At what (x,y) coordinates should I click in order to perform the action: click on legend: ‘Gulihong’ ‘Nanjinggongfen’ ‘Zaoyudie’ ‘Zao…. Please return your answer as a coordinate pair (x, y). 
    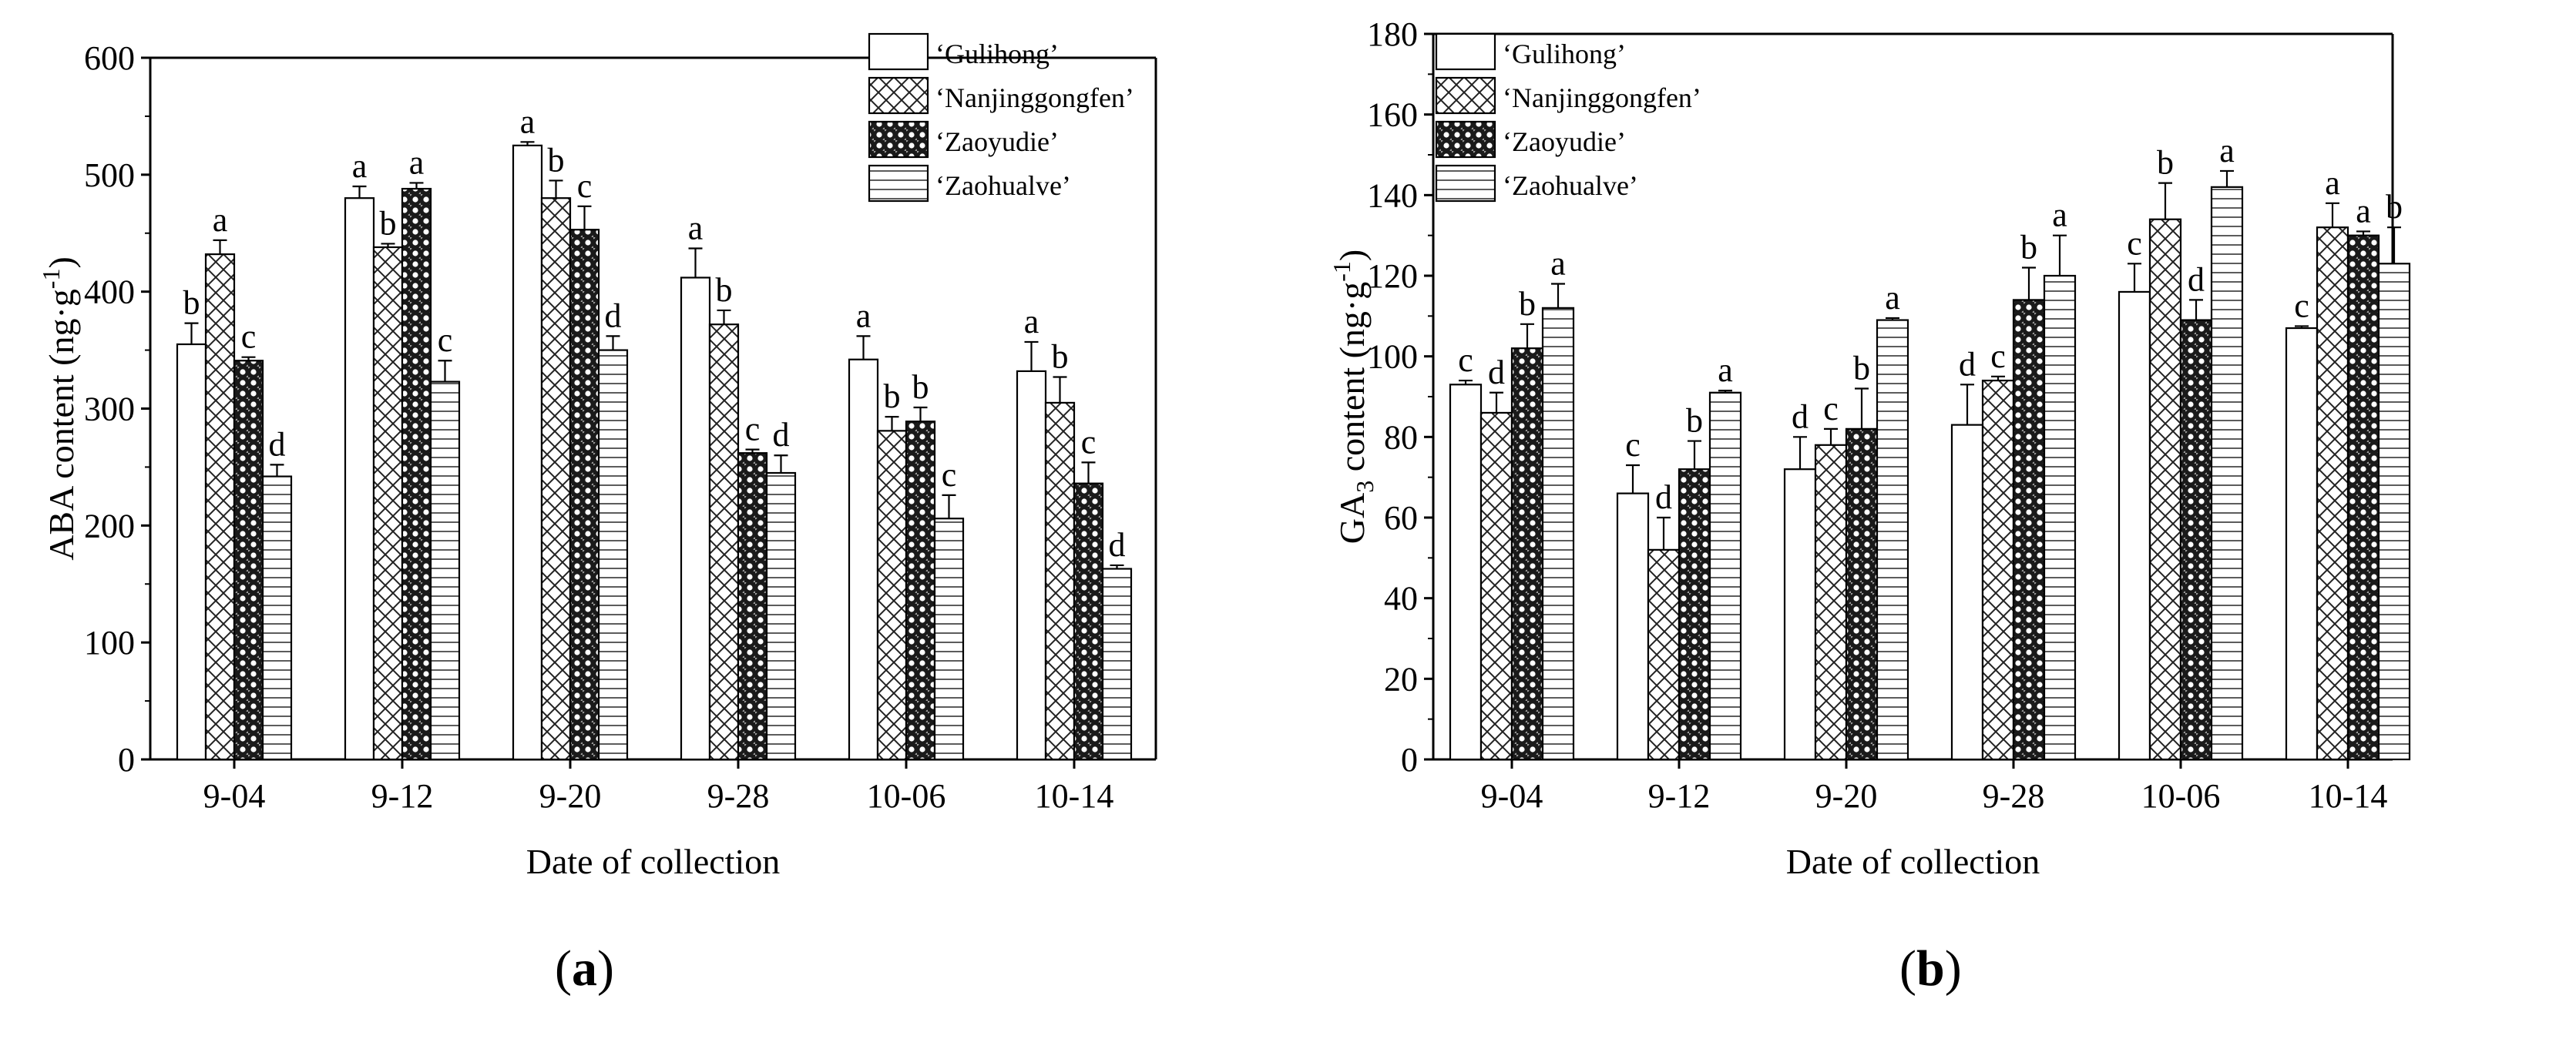
    Looking at the image, I should click on (1568, 118).